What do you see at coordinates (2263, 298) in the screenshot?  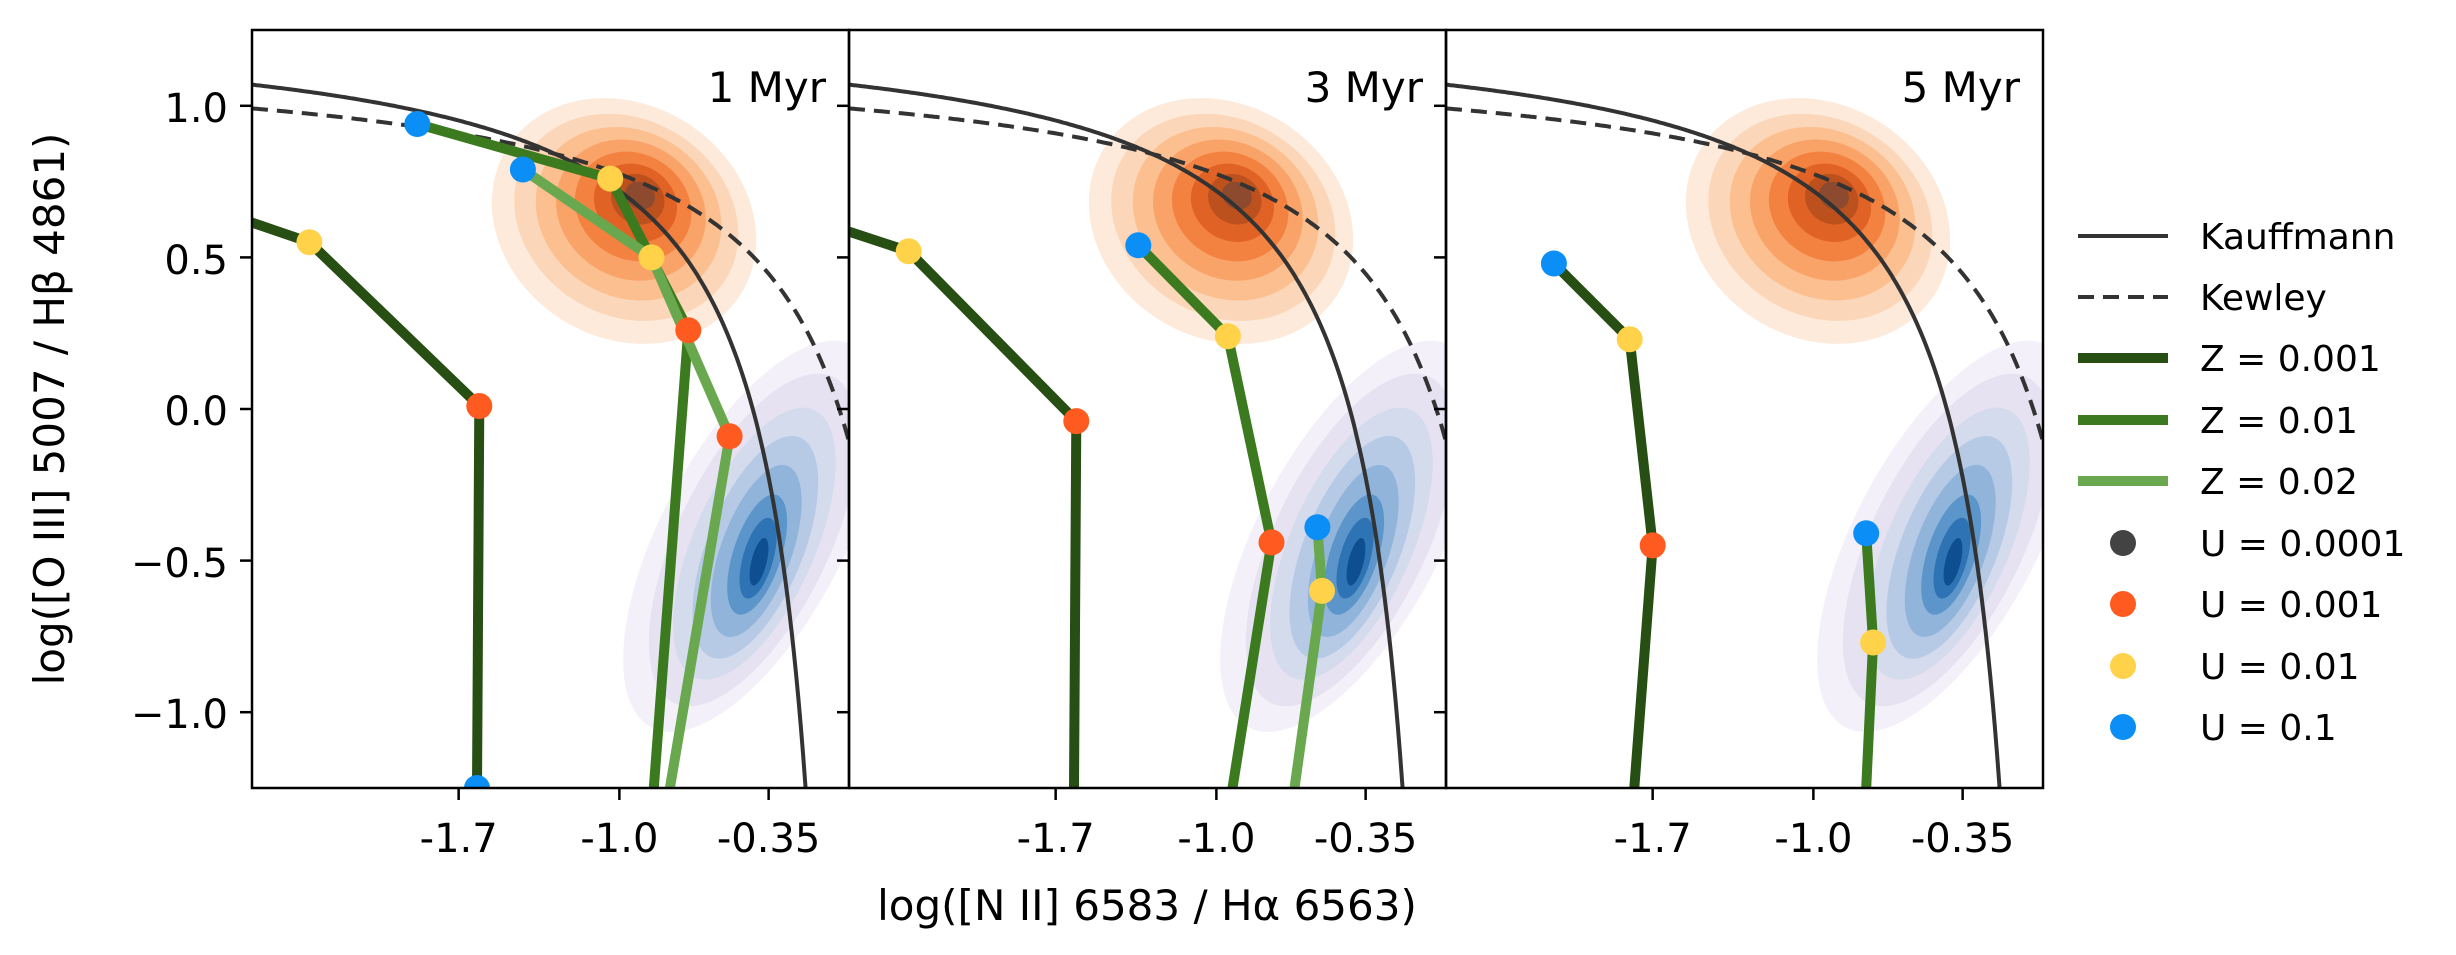 I see `legend-kewley-label: Kewley` at bounding box center [2263, 298].